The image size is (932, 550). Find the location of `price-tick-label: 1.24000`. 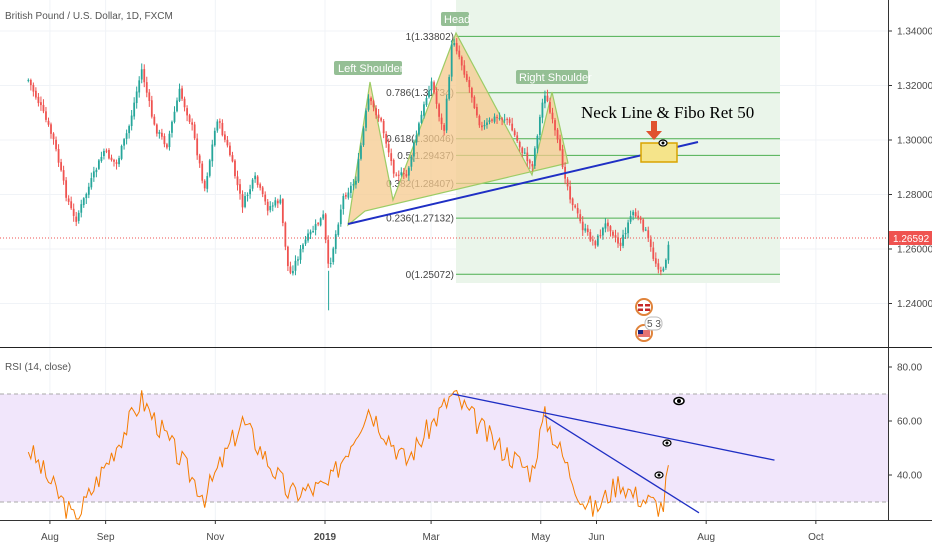

price-tick-label: 1.24000 is located at coordinates (914, 304).